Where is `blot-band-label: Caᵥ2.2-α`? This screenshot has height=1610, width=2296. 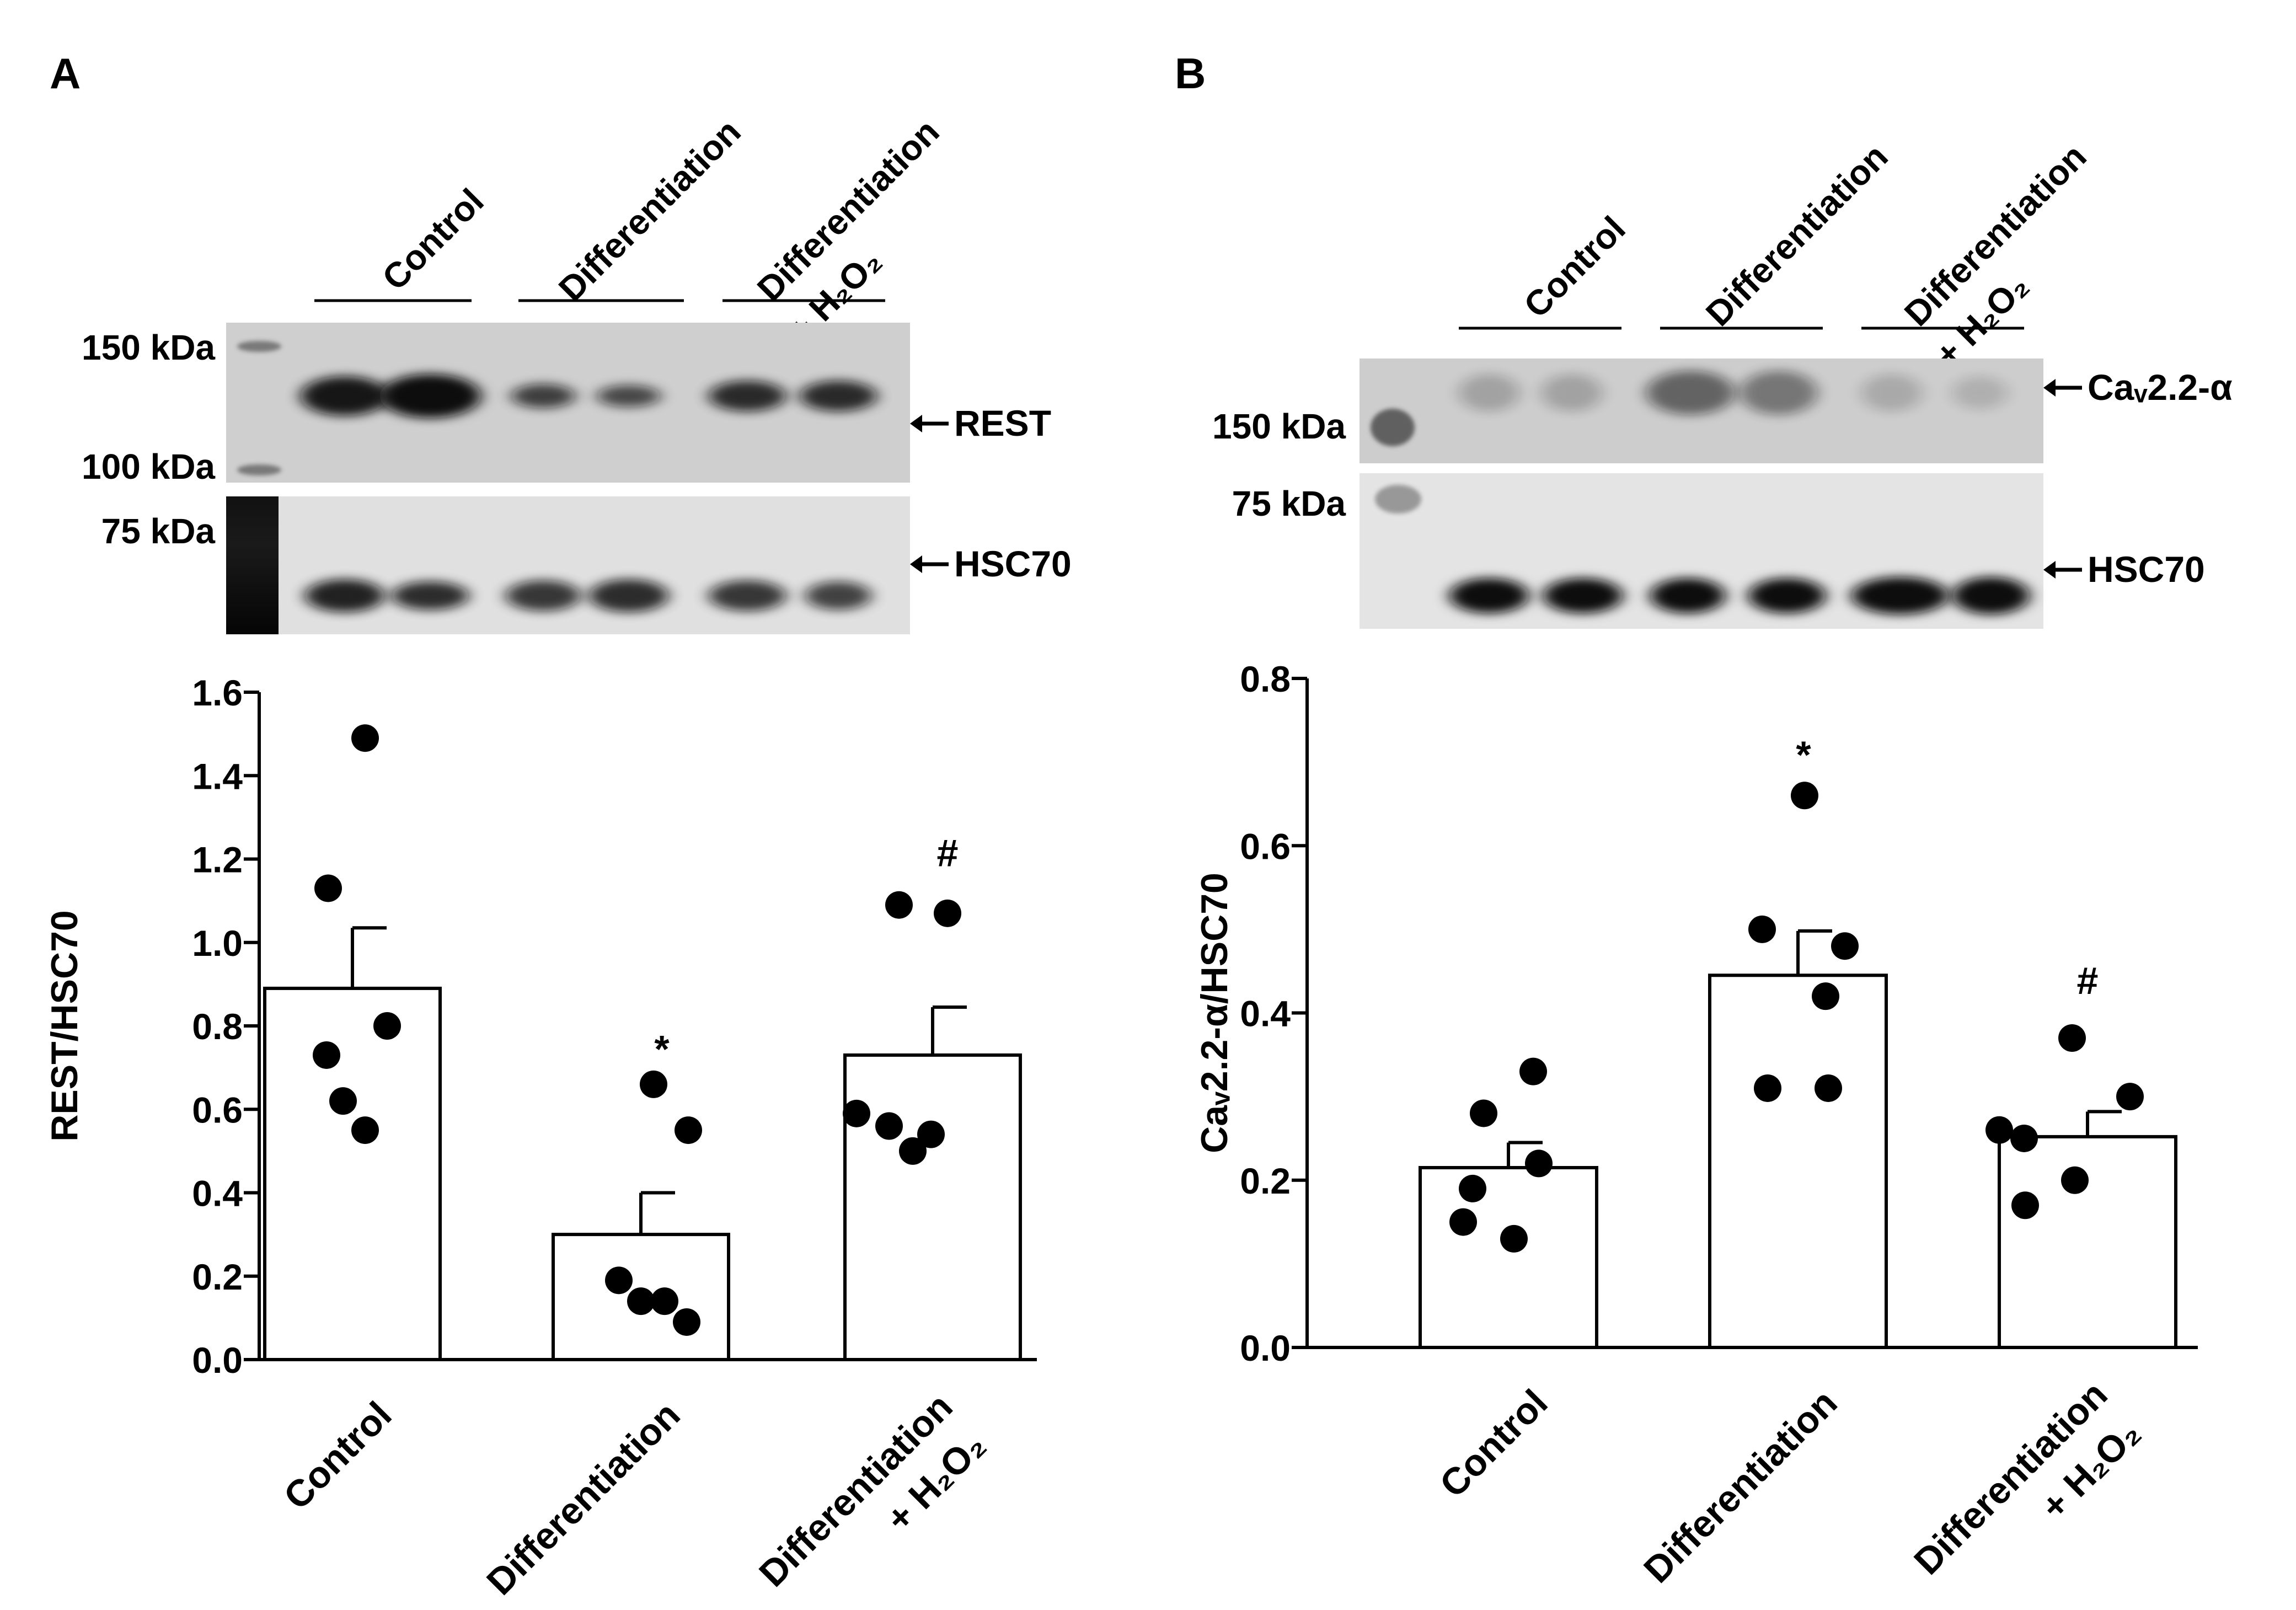
blot-band-label: Caᵥ2.2-α is located at coordinates (2160, 388).